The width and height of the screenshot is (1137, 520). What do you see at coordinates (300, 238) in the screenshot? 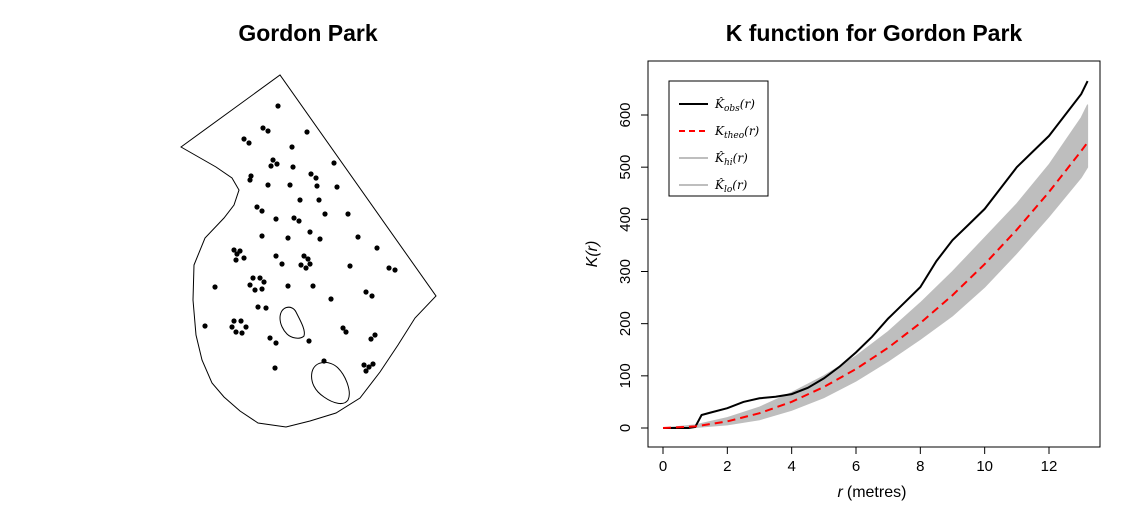
I see `tree-points` at bounding box center [300, 238].